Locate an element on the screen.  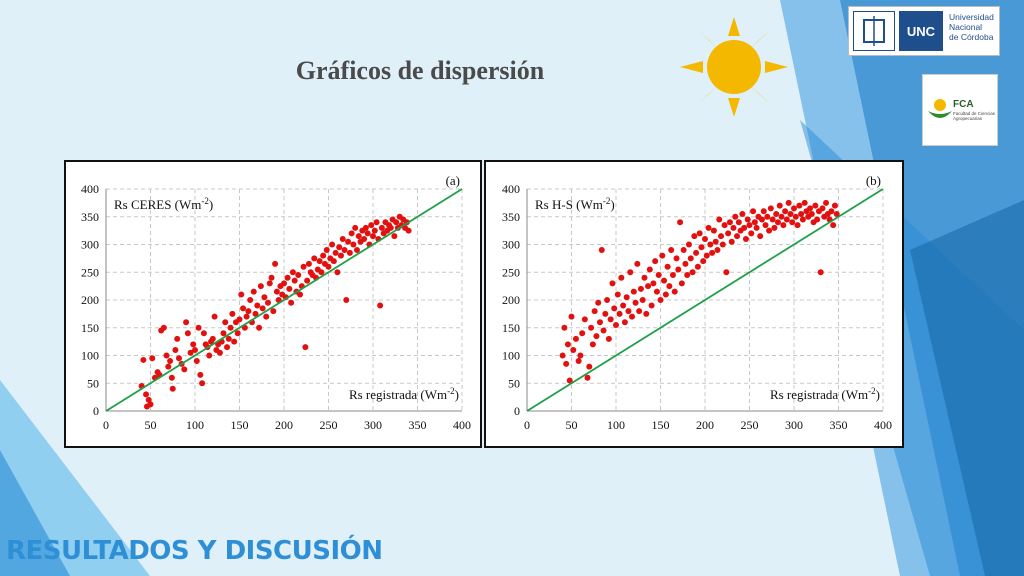
y-tick-label: 350 is located at coordinates (511, 217).